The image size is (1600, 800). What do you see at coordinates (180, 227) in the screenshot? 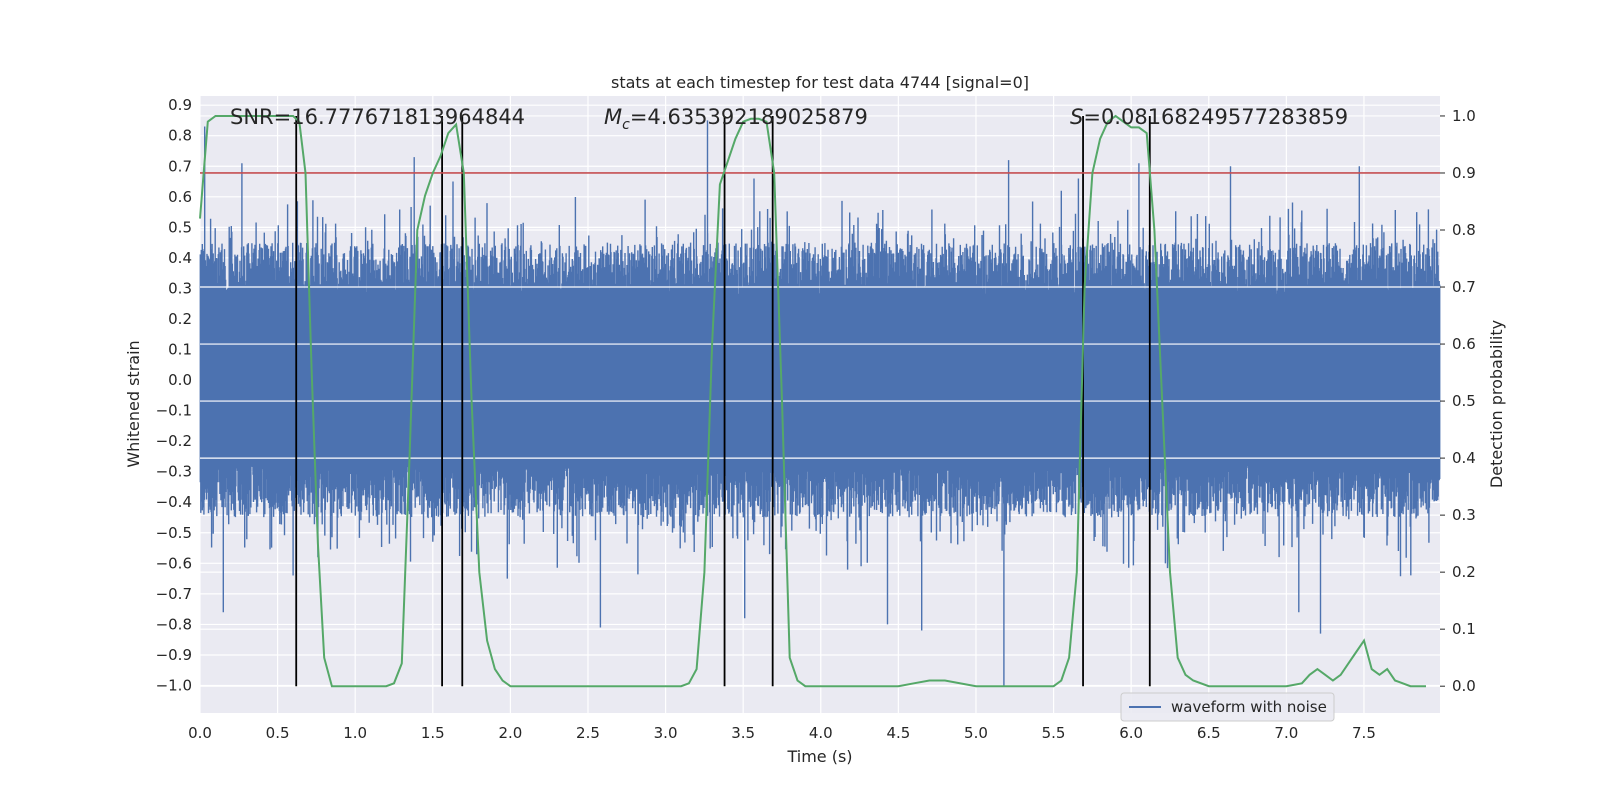
I see `left-tick-label: 0.5` at bounding box center [180, 227].